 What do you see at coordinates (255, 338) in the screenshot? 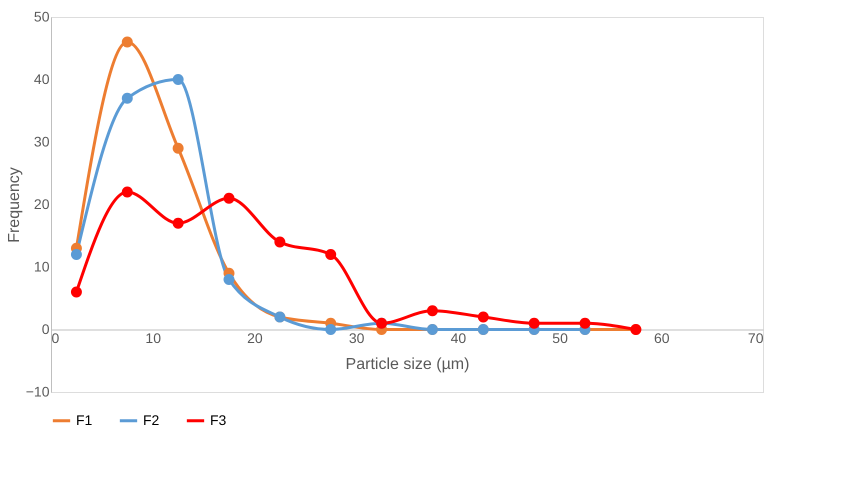
I see `x-tick-label: 20` at bounding box center [255, 338].